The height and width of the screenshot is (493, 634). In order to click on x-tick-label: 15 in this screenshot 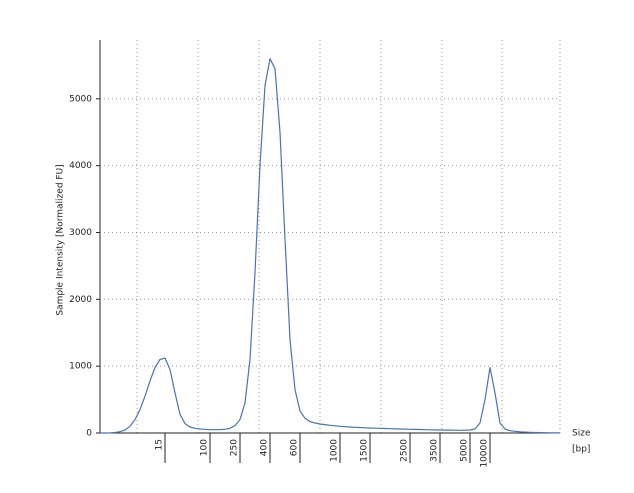, I will do `click(160, 444)`.